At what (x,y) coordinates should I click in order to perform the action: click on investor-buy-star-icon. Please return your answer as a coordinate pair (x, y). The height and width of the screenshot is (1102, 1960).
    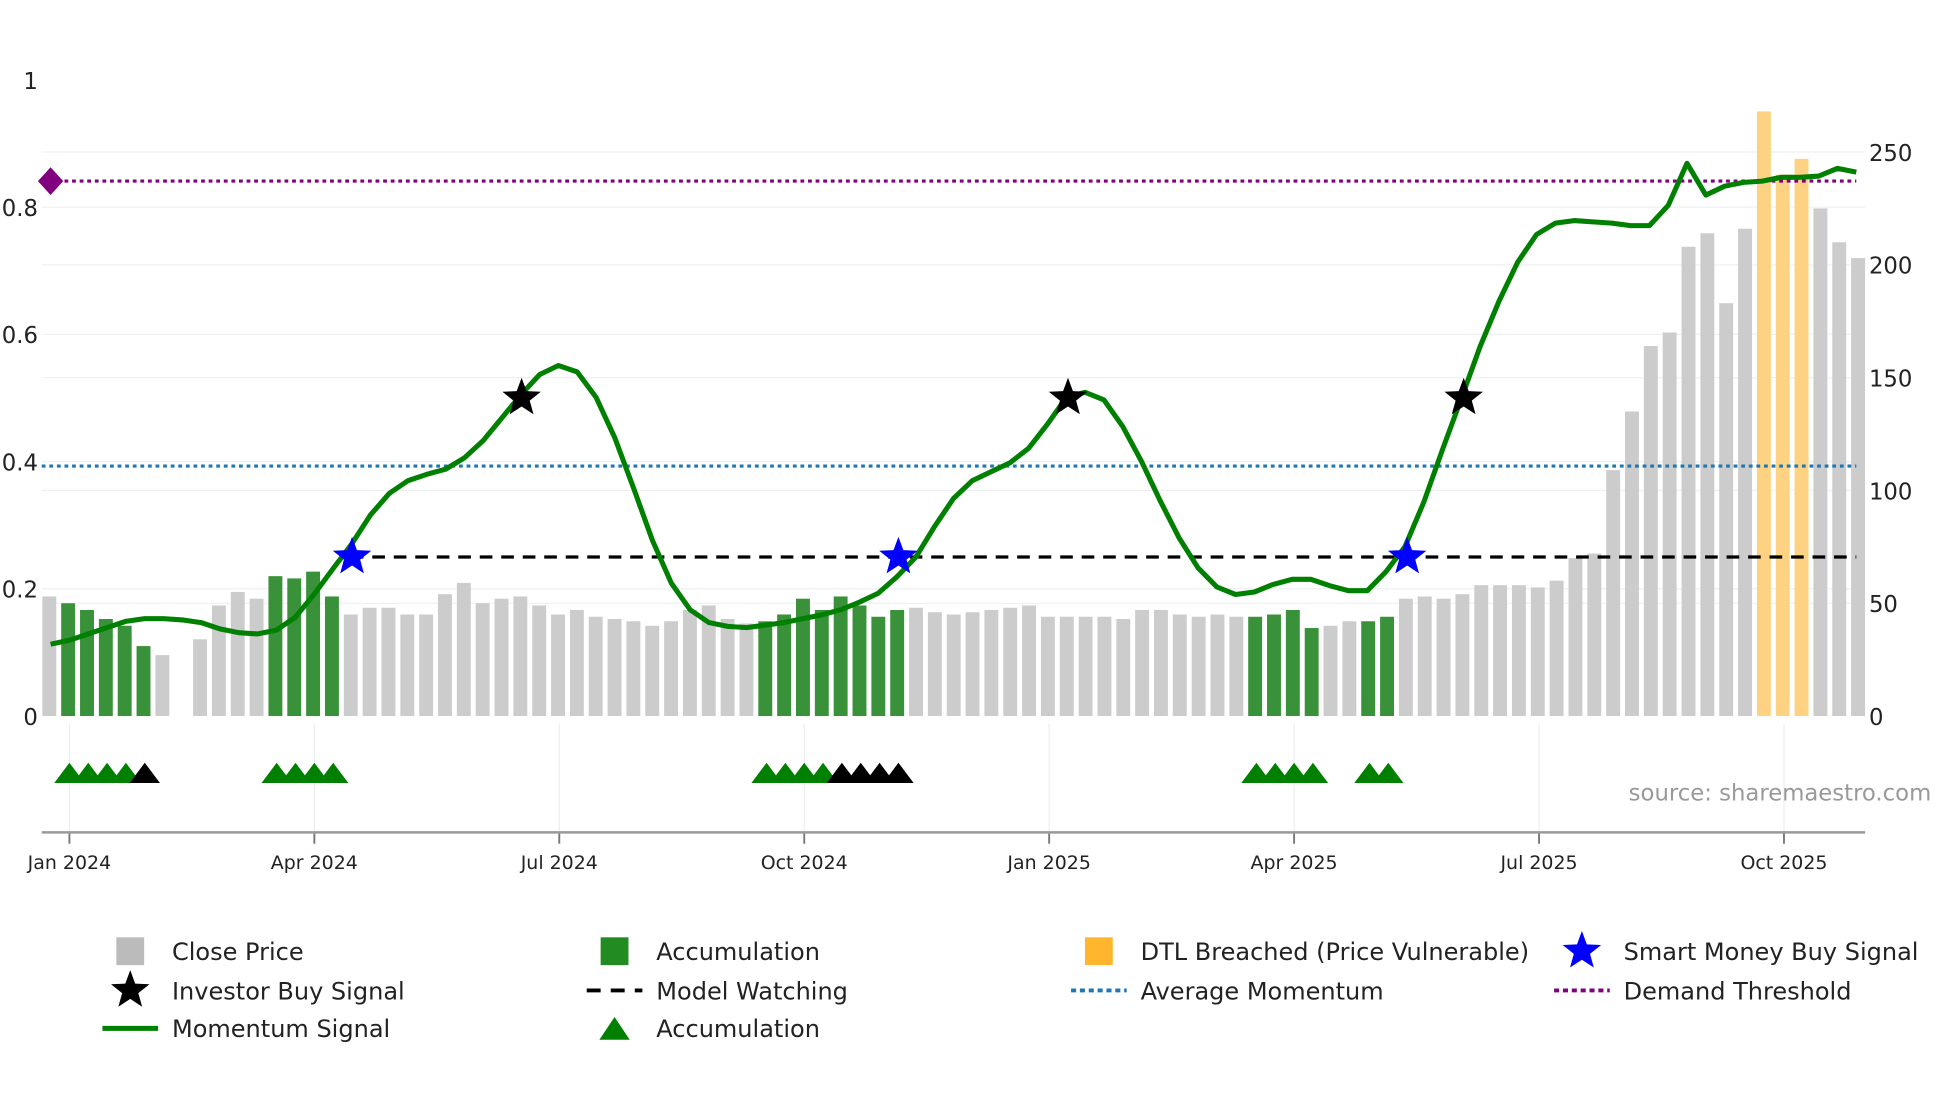
    Looking at the image, I should click on (1068, 396).